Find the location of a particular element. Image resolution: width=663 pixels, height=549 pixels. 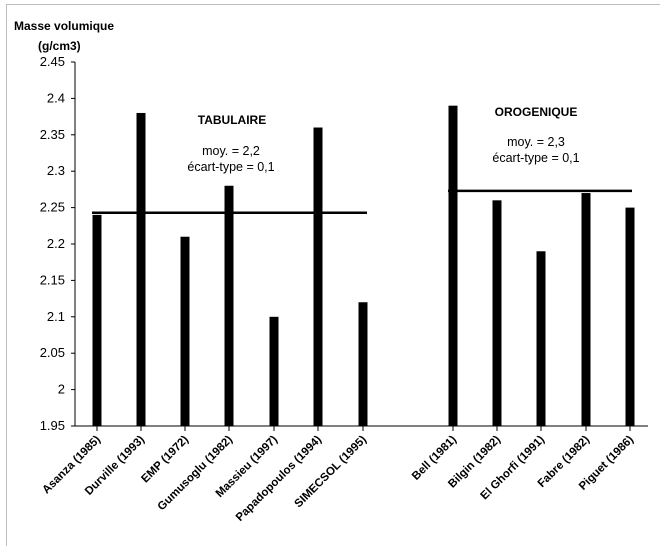

y-tick-label: 1.95 is located at coordinates (52, 425).